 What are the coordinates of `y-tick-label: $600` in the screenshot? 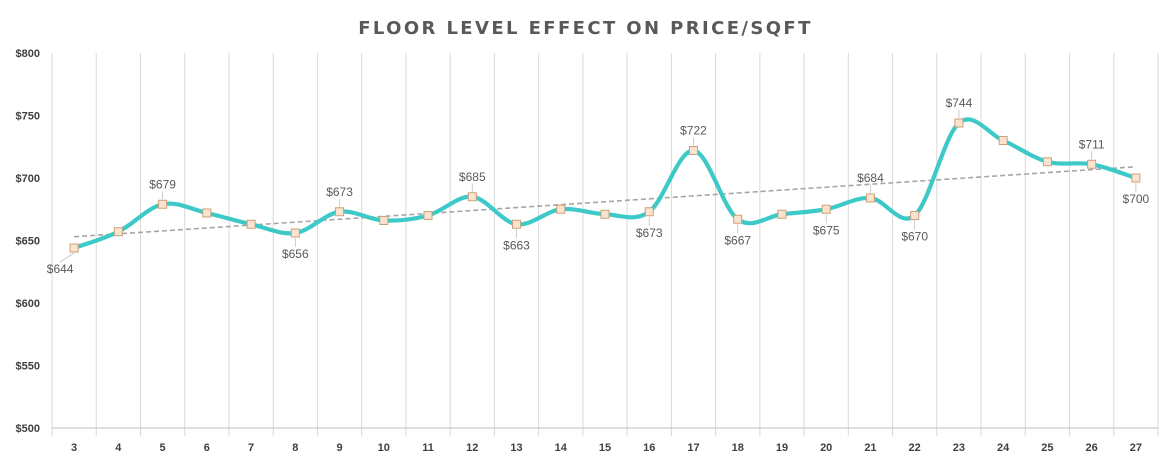 It's located at (28, 304).